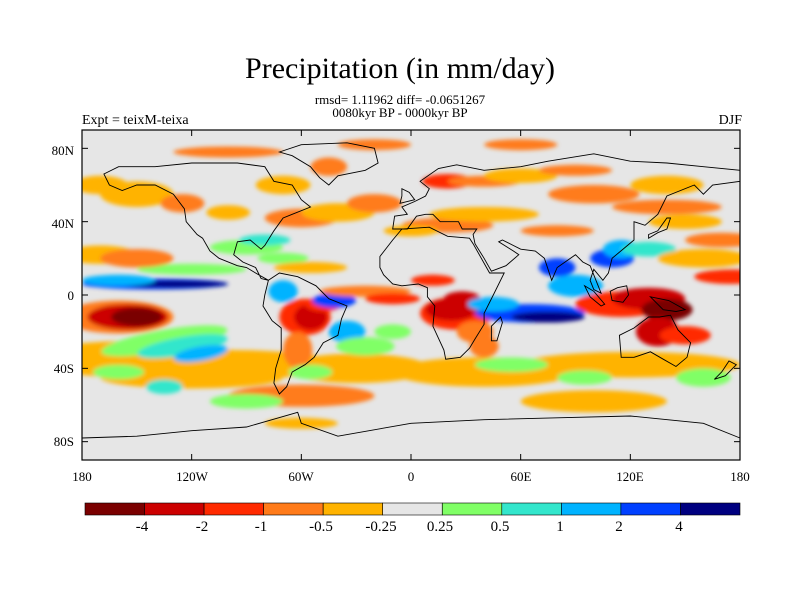 This screenshot has height=600, width=800. I want to click on lat-label-80s: 80S, so click(63, 441).